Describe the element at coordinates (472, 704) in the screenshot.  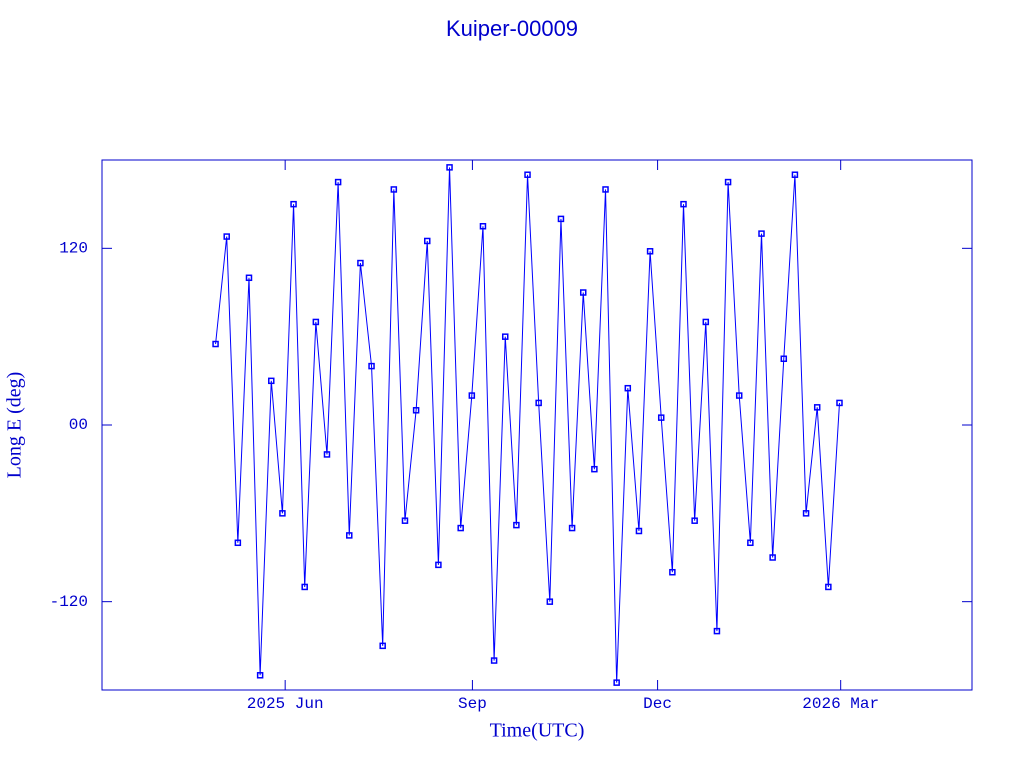
I see `x-tick-label: Sep` at that location.